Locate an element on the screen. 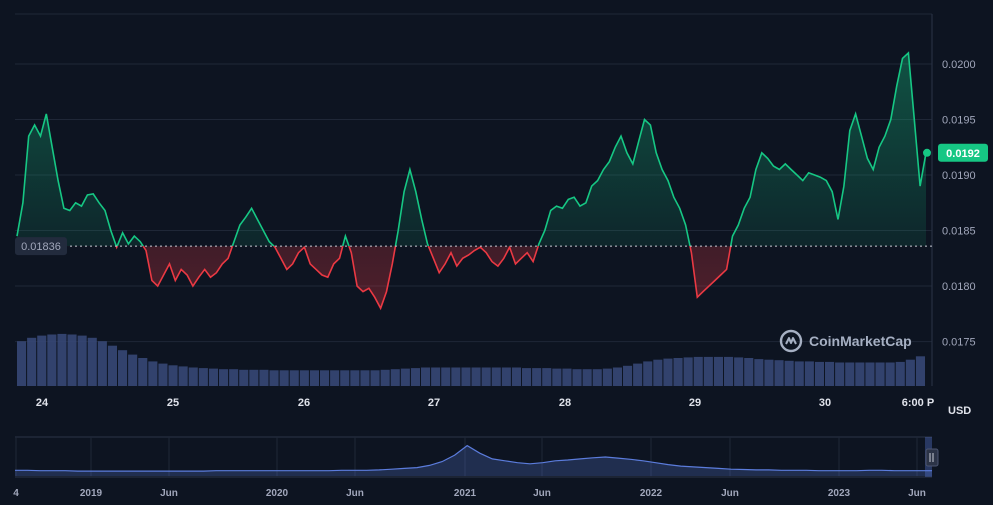  current-price-dot is located at coordinates (927, 153).